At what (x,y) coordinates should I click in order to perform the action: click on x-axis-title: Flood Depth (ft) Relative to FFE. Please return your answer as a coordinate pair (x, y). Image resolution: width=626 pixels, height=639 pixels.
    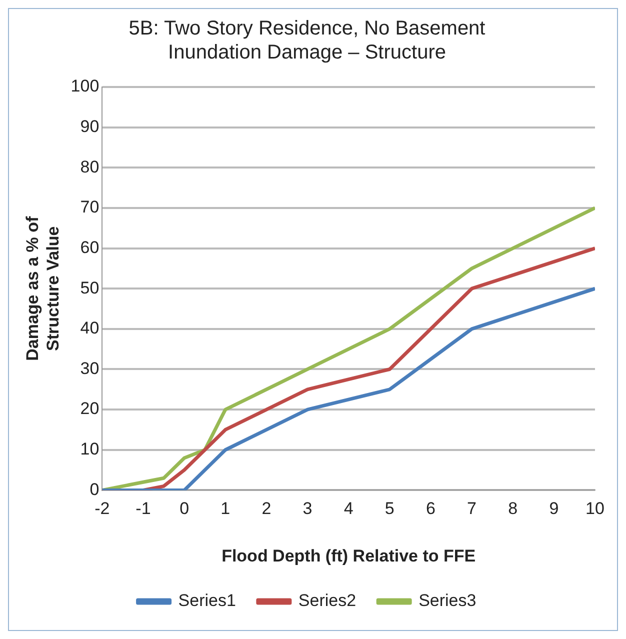
    Looking at the image, I should click on (349, 556).